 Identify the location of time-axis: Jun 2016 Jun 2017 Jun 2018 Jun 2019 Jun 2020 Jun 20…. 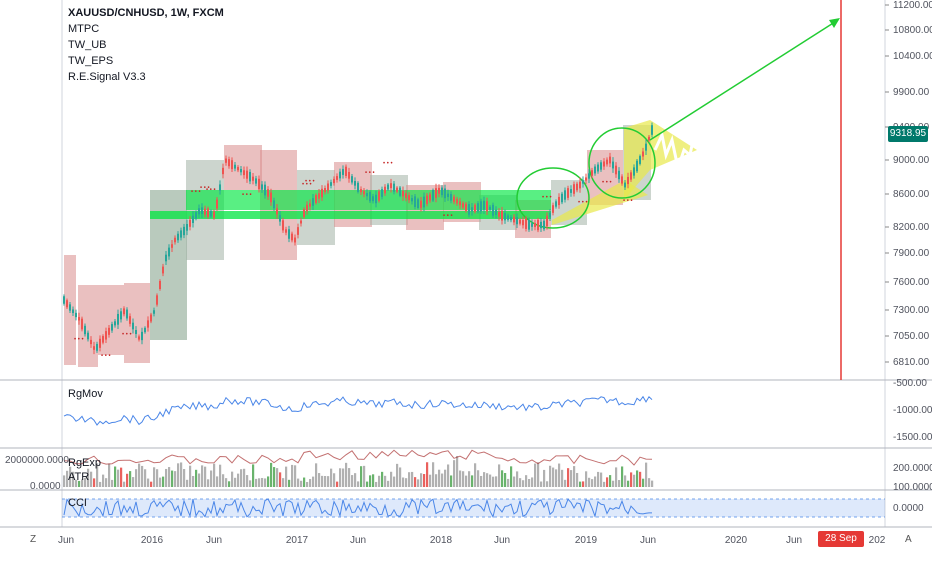
(472, 540).